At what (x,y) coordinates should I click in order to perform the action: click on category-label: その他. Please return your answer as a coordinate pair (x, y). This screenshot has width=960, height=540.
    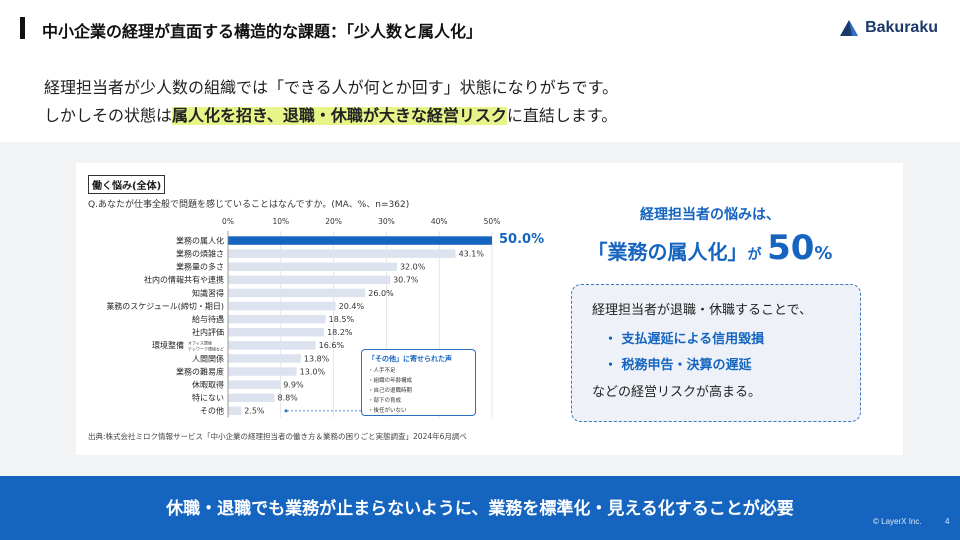
    Looking at the image, I should click on (212, 411).